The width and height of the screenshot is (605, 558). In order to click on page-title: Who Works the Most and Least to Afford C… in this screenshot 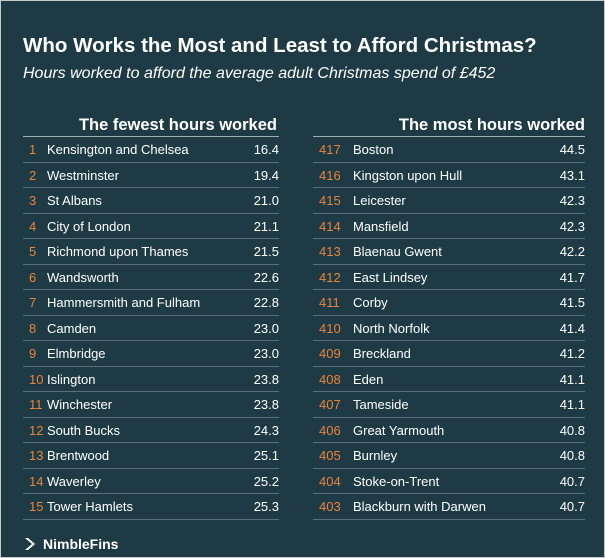, I will do `click(280, 45)`.